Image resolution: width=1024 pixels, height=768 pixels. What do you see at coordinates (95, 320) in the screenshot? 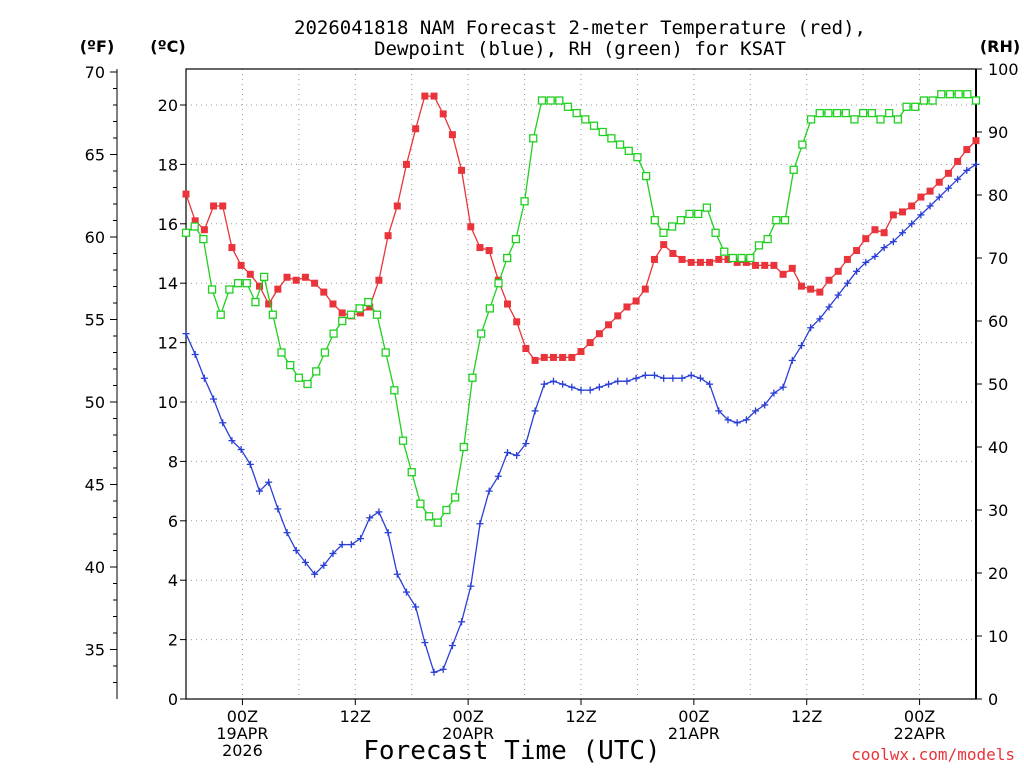
I see `fahrenheit-tick-label: 55` at bounding box center [95, 320].